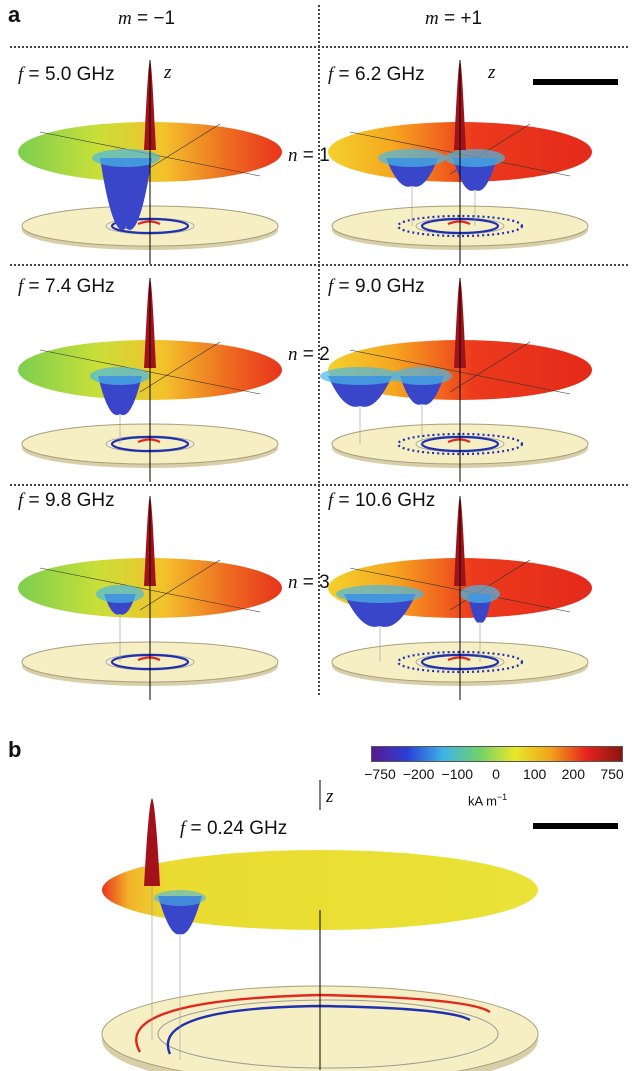 The height and width of the screenshot is (1071, 633). I want to click on colorbar-tick-label: 200, so click(573, 774).